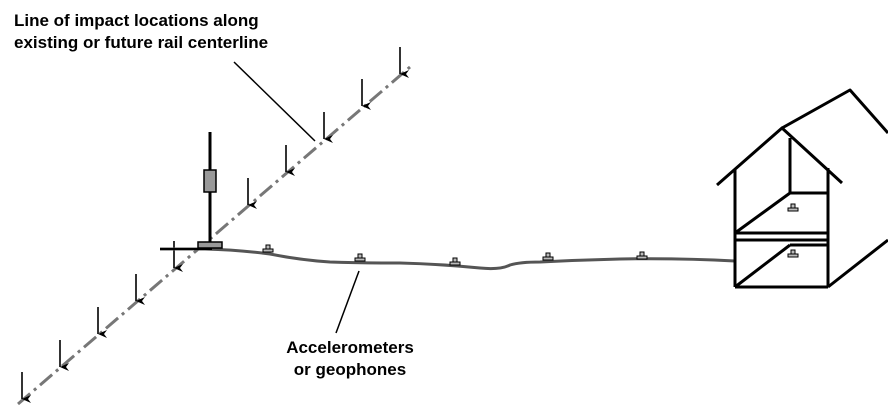  What do you see at coordinates (136, 20) in the screenshot?
I see `impact-line-label-line-1: Line of impact locations along` at bounding box center [136, 20].